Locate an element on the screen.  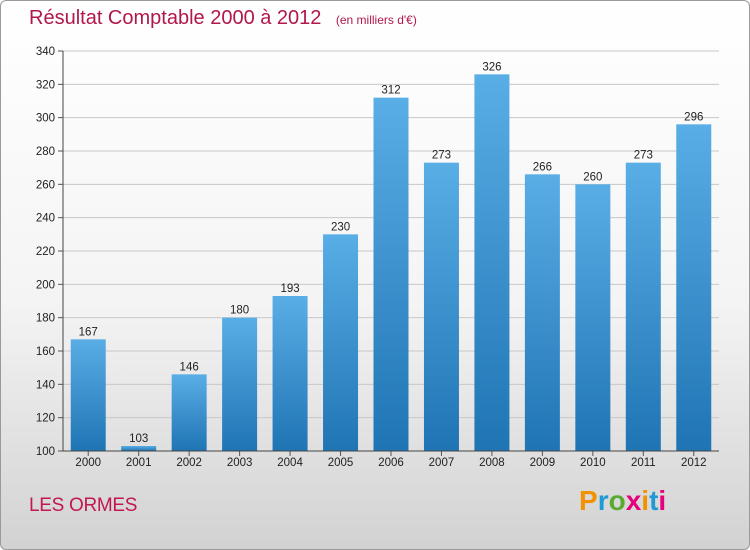
chart-title-text: Résultat Comptable 2000 à 2012 is located at coordinates (175, 18).